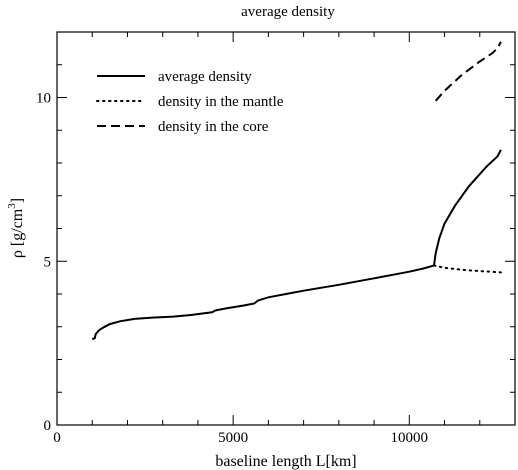  I want to click on y-axis-label-close: ], so click(17, 200).